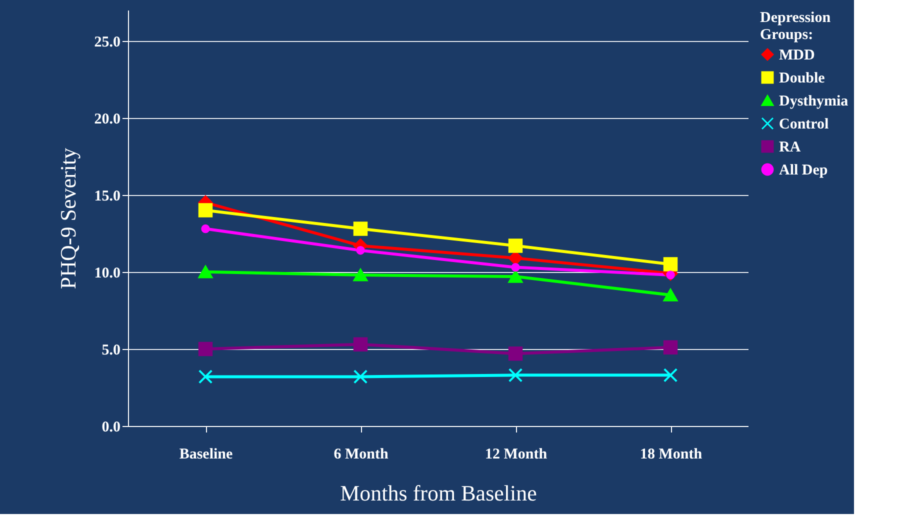 This screenshot has width=919, height=515. What do you see at coordinates (802, 78) in the screenshot?
I see `legend-label: Double` at bounding box center [802, 78].